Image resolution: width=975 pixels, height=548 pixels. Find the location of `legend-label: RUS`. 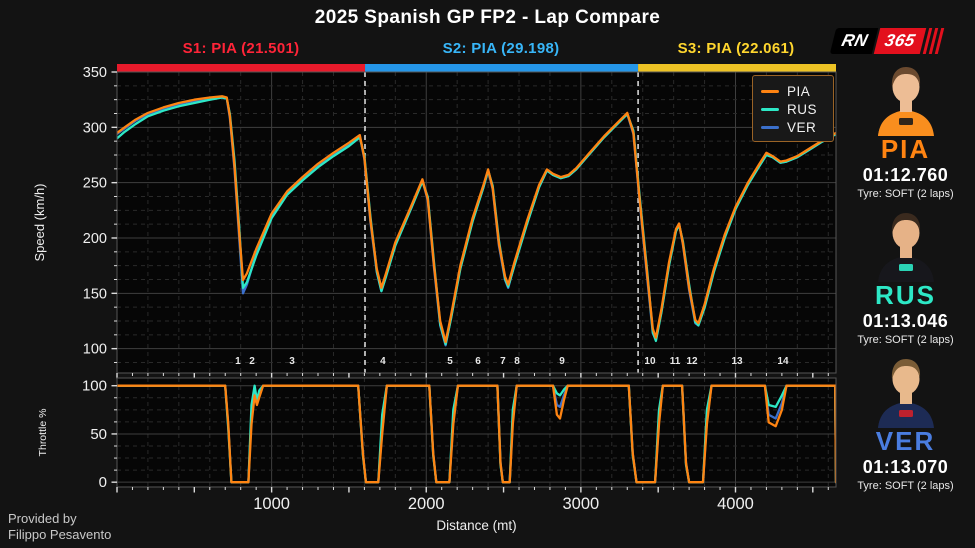

legend-label: RUS is located at coordinates (802, 109).